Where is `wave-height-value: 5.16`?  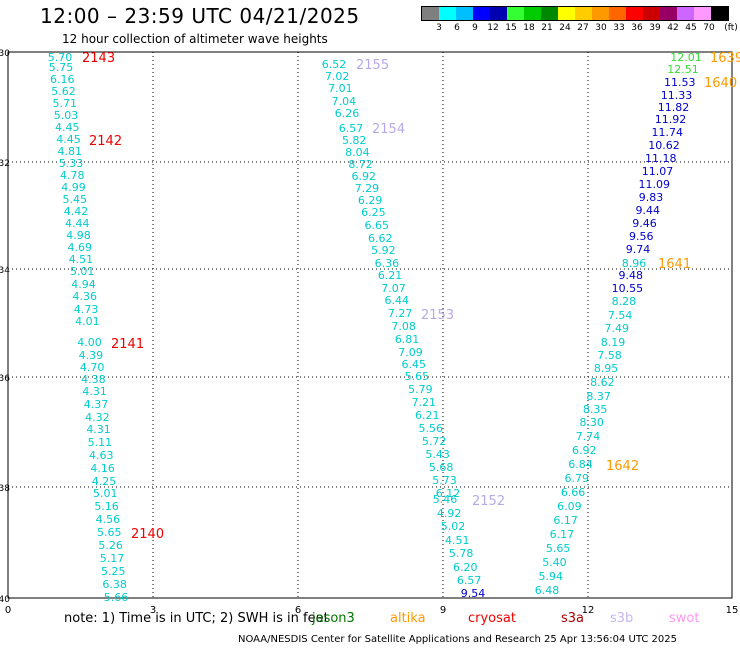
wave-height-value: 5.16 is located at coordinates (106, 506).